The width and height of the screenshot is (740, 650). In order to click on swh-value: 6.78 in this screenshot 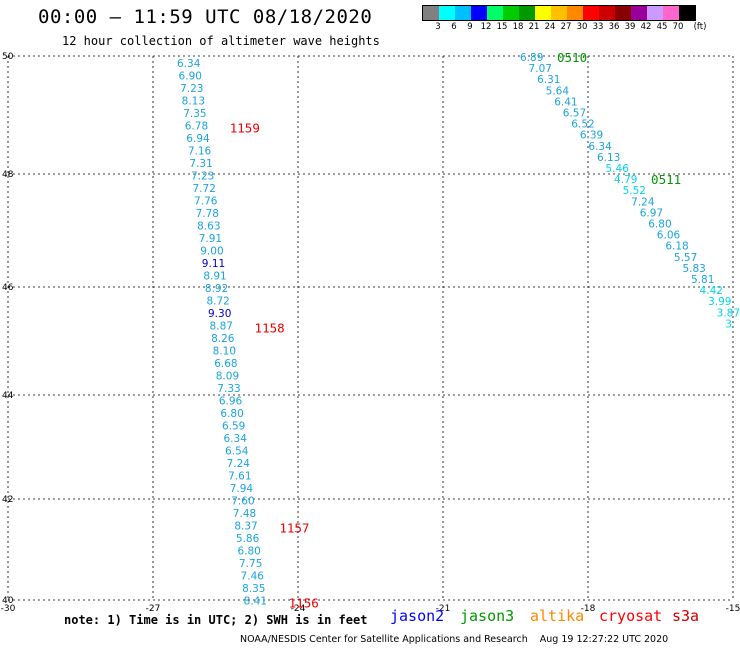, I will do `click(196, 127)`.